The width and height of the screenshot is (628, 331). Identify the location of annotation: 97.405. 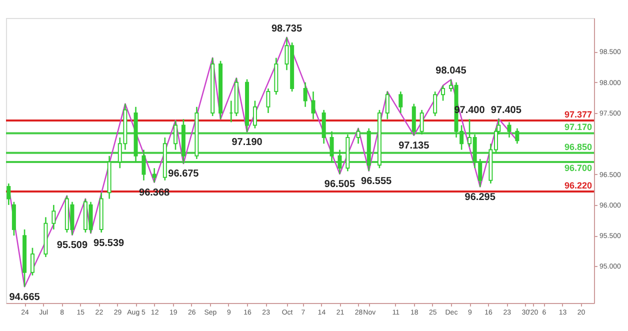
(506, 110).